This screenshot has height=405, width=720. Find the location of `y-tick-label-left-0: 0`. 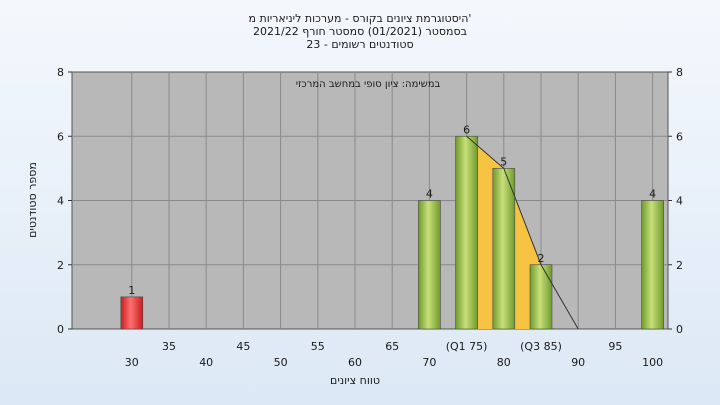

y-tick-label-left-0: 0 is located at coordinates (60, 329).